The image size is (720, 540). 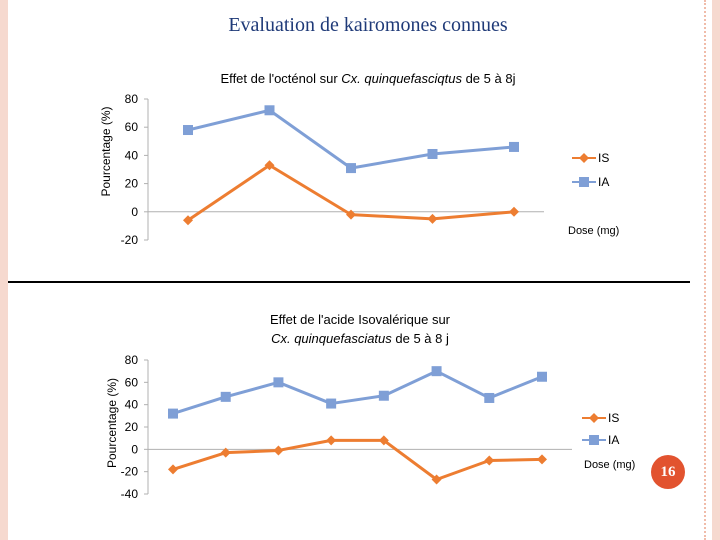 I want to click on chart1-legend-ia-marker, so click(x=584, y=182).